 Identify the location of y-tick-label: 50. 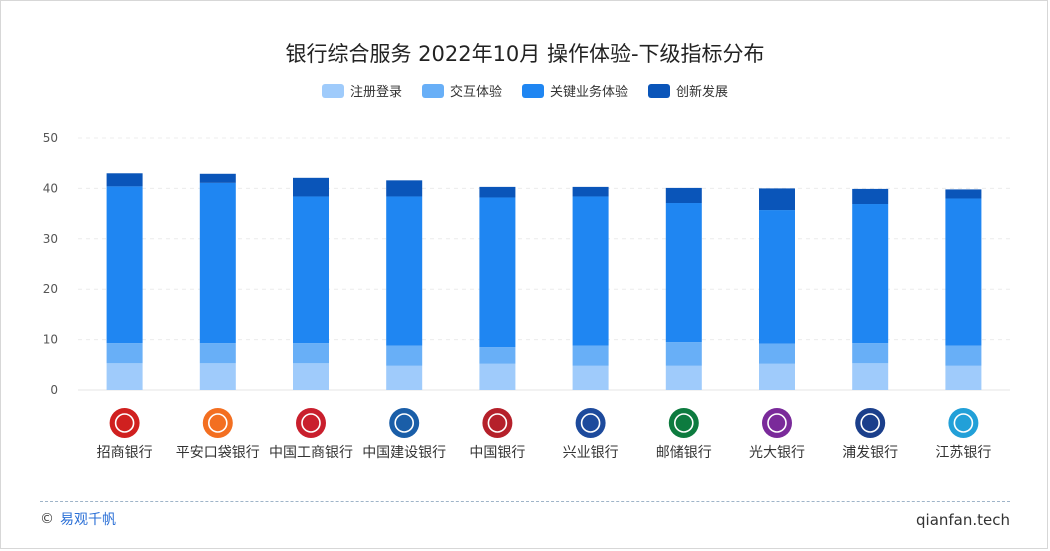
(50, 138).